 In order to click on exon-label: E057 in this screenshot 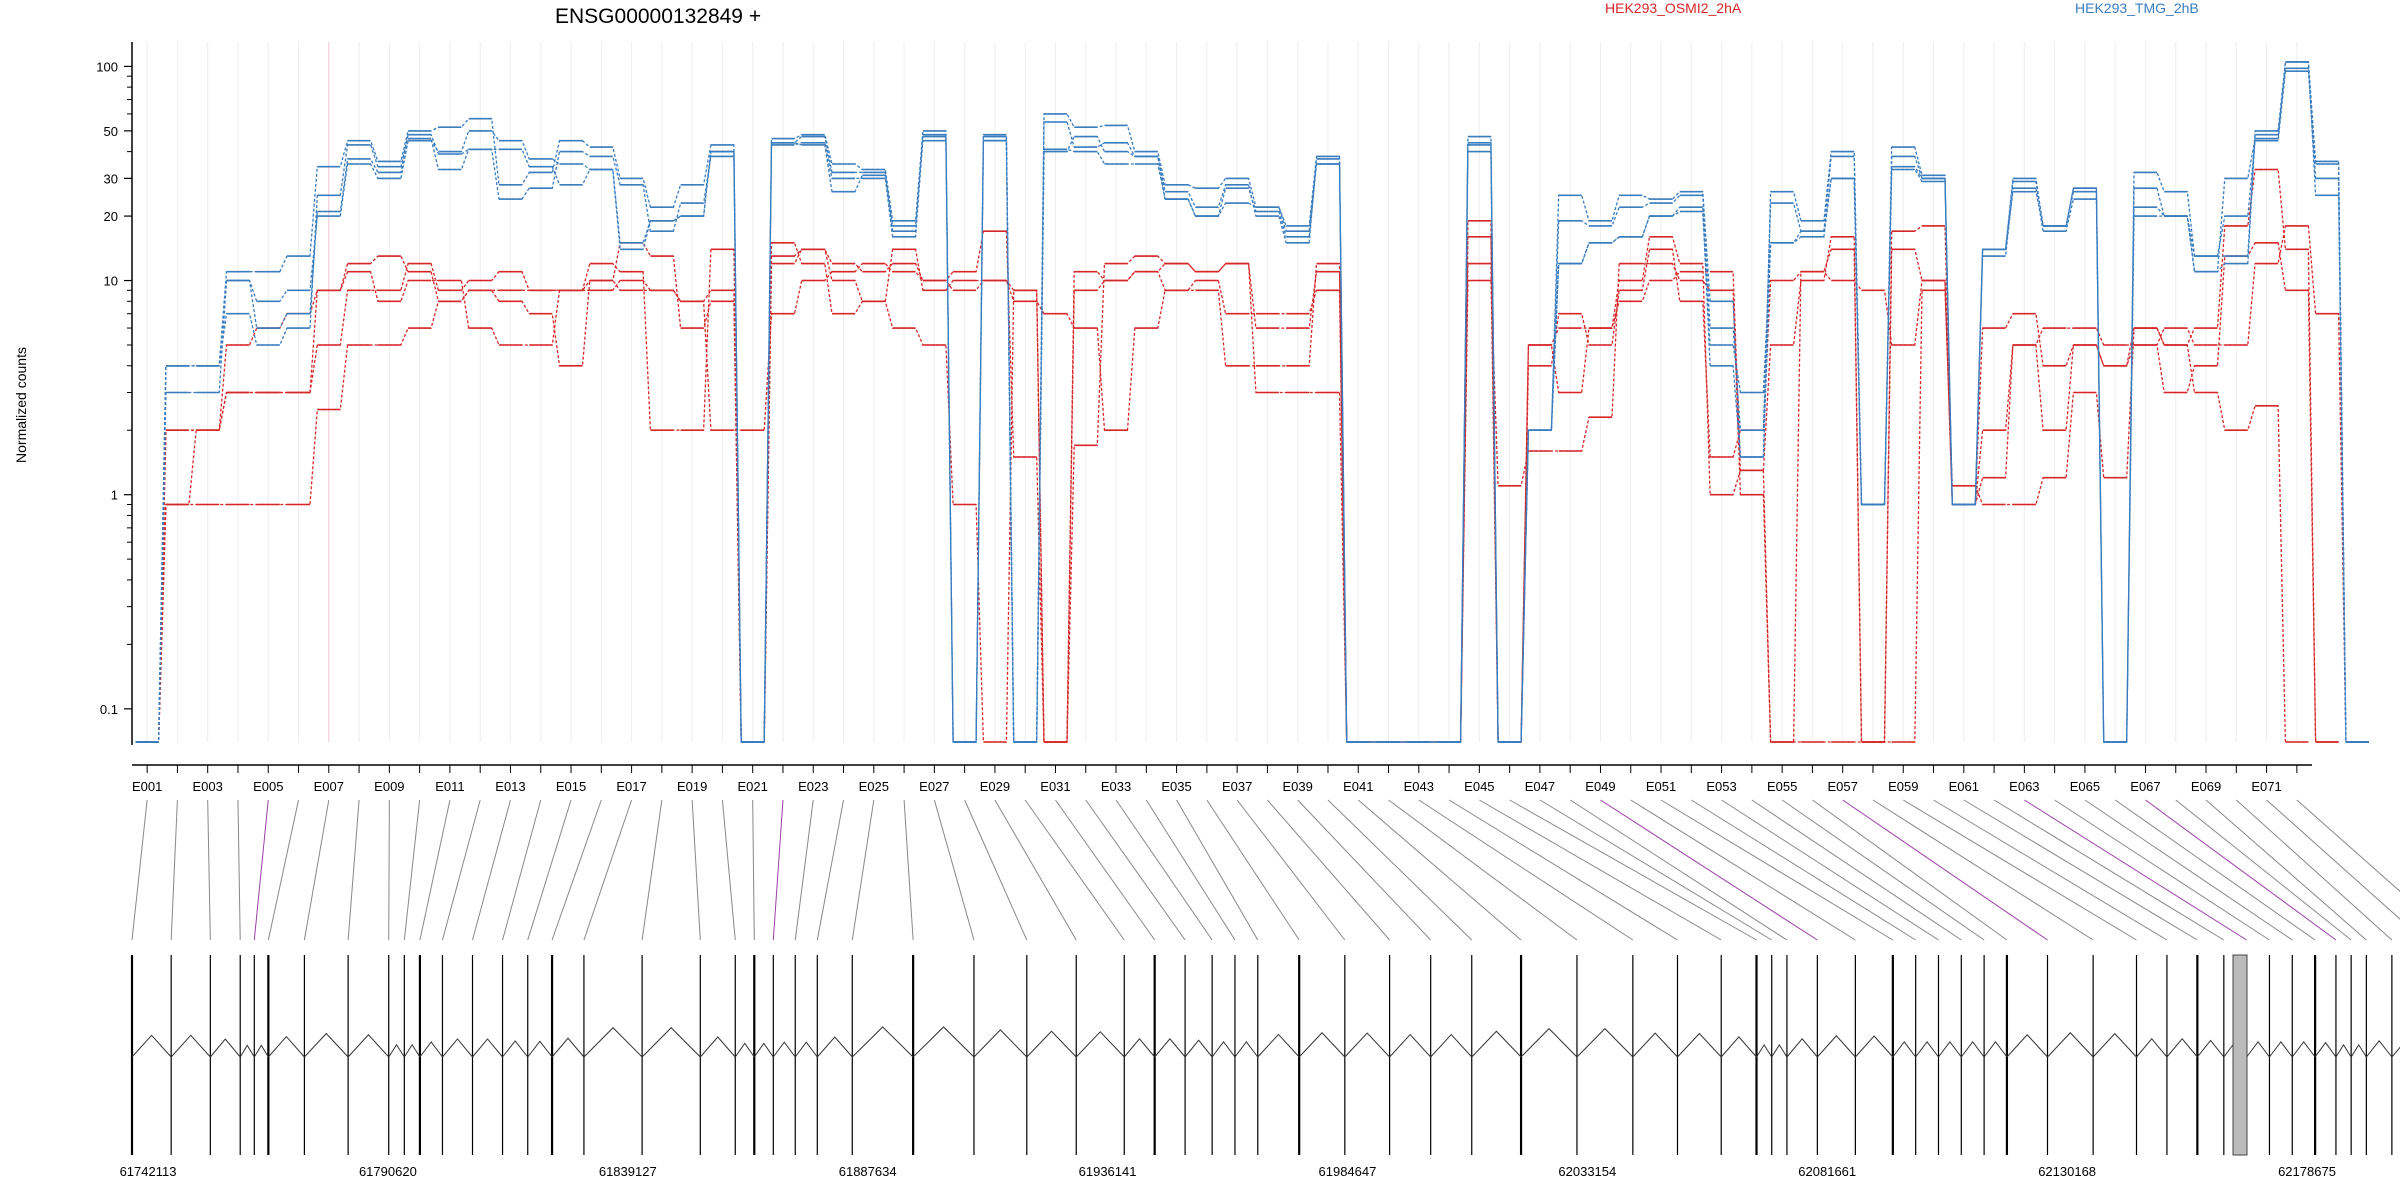, I will do `click(1843, 786)`.